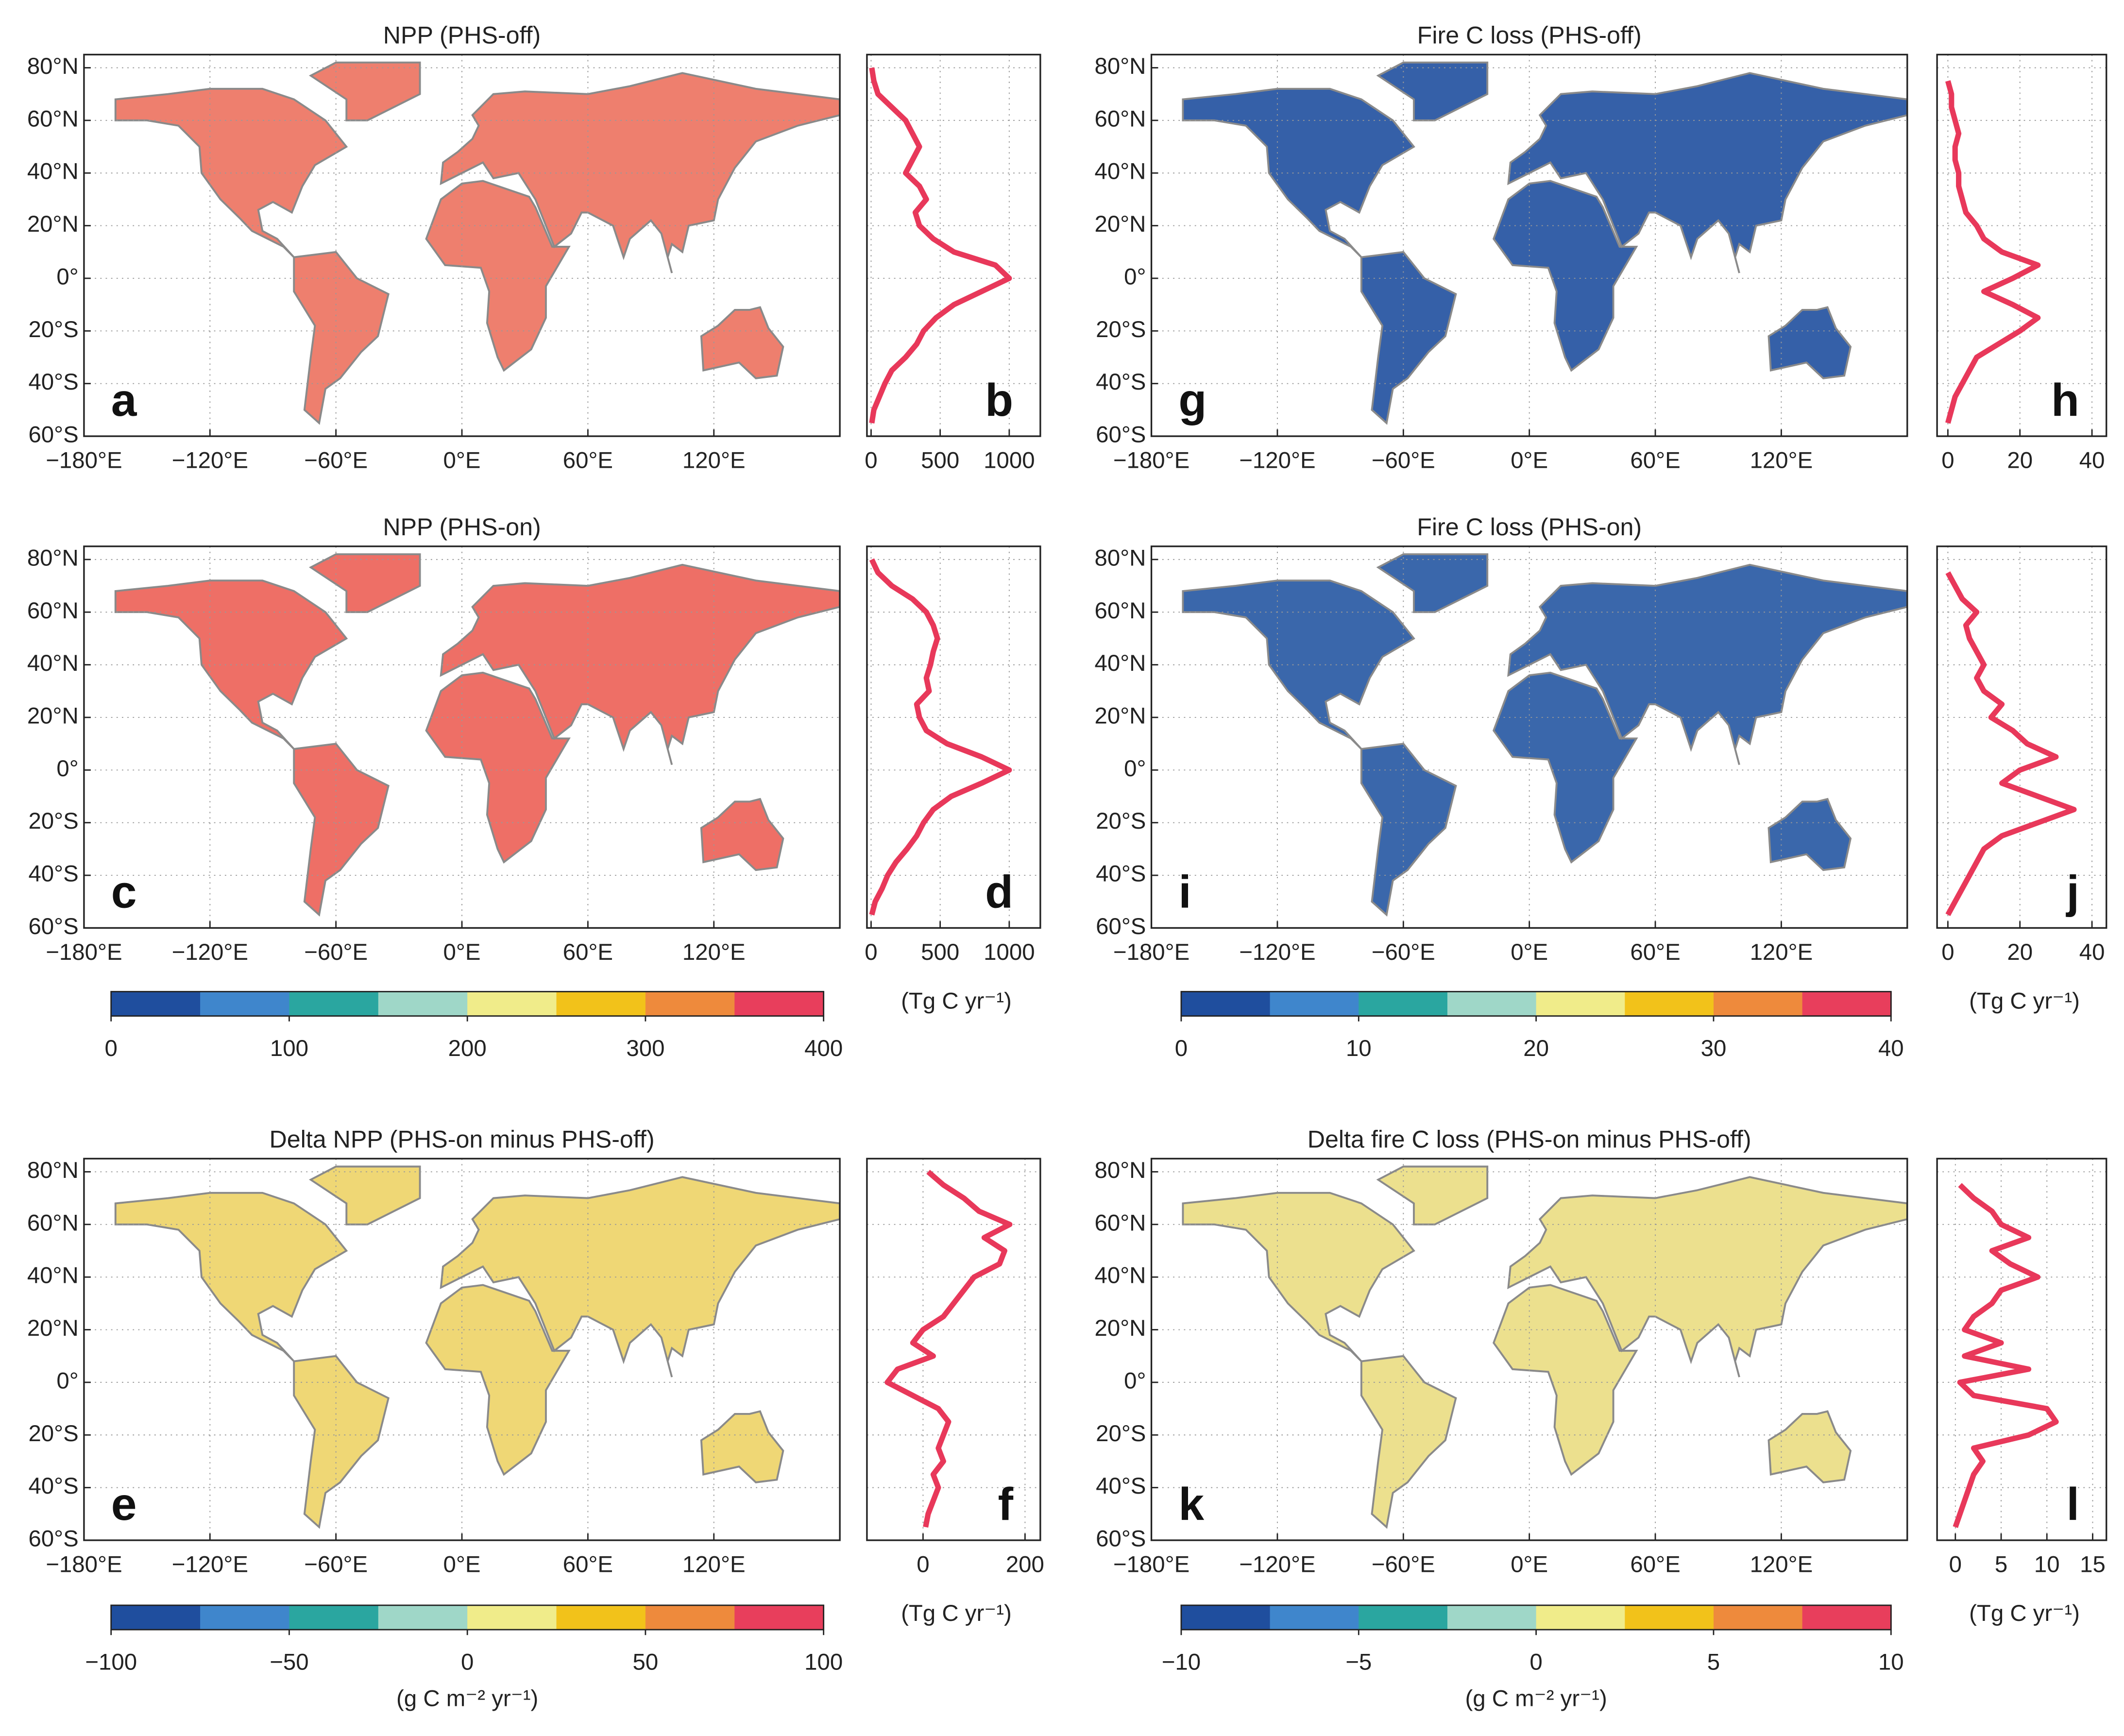 The height and width of the screenshot is (1736, 2124). I want to click on colorbar-tick-label: 100, so click(823, 1662).